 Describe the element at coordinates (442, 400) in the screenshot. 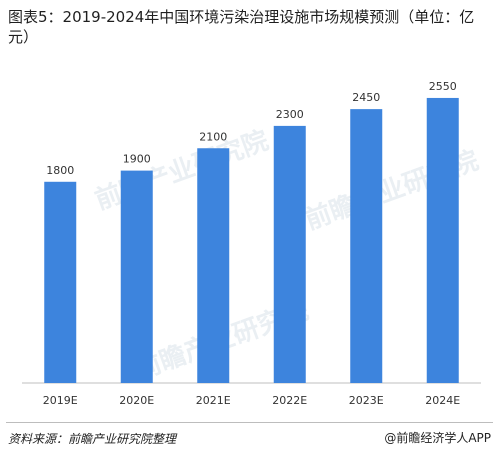

I see `x-tick-label: 2024E` at that location.